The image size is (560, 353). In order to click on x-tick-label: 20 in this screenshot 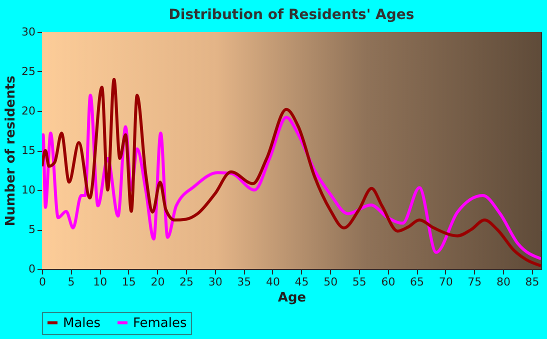, I will do `click(157, 282)`.